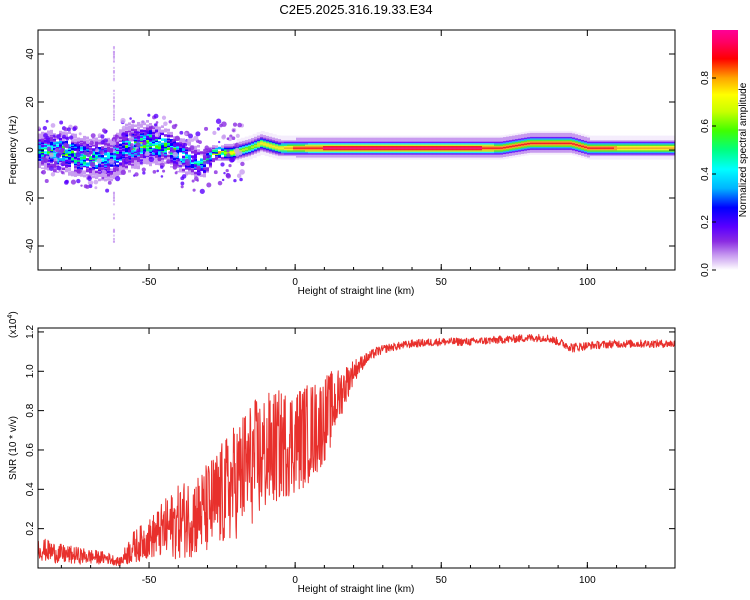 The image size is (750, 600). Describe the element at coordinates (30, 54) in the screenshot. I see `spectrogram-y-tick-label: 40` at that location.